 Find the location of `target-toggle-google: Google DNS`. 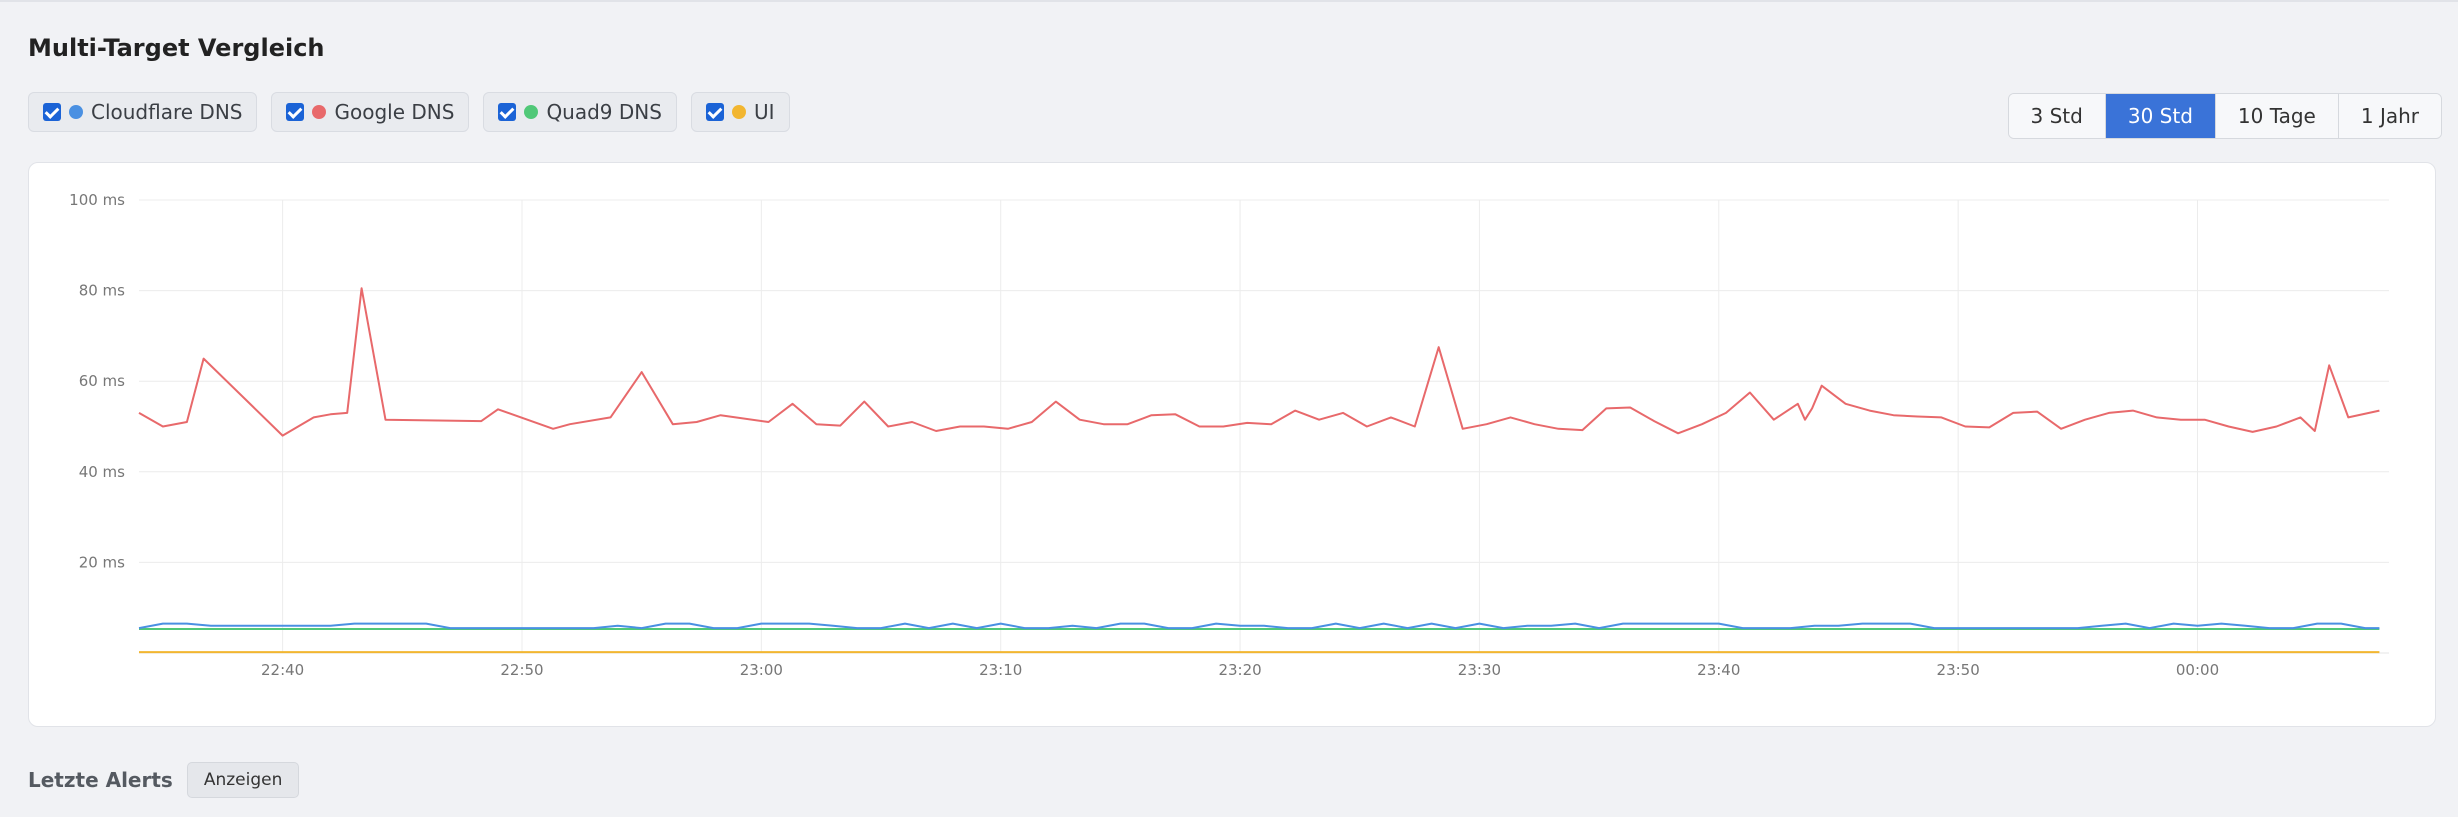

target-toggle-google: Google DNS is located at coordinates (370, 112).